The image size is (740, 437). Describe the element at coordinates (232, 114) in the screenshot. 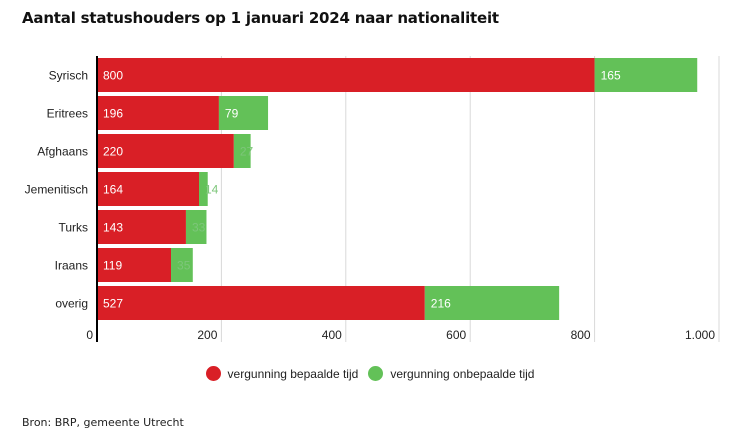

I see `data-label-eritrees-onbepaald: 79` at that location.